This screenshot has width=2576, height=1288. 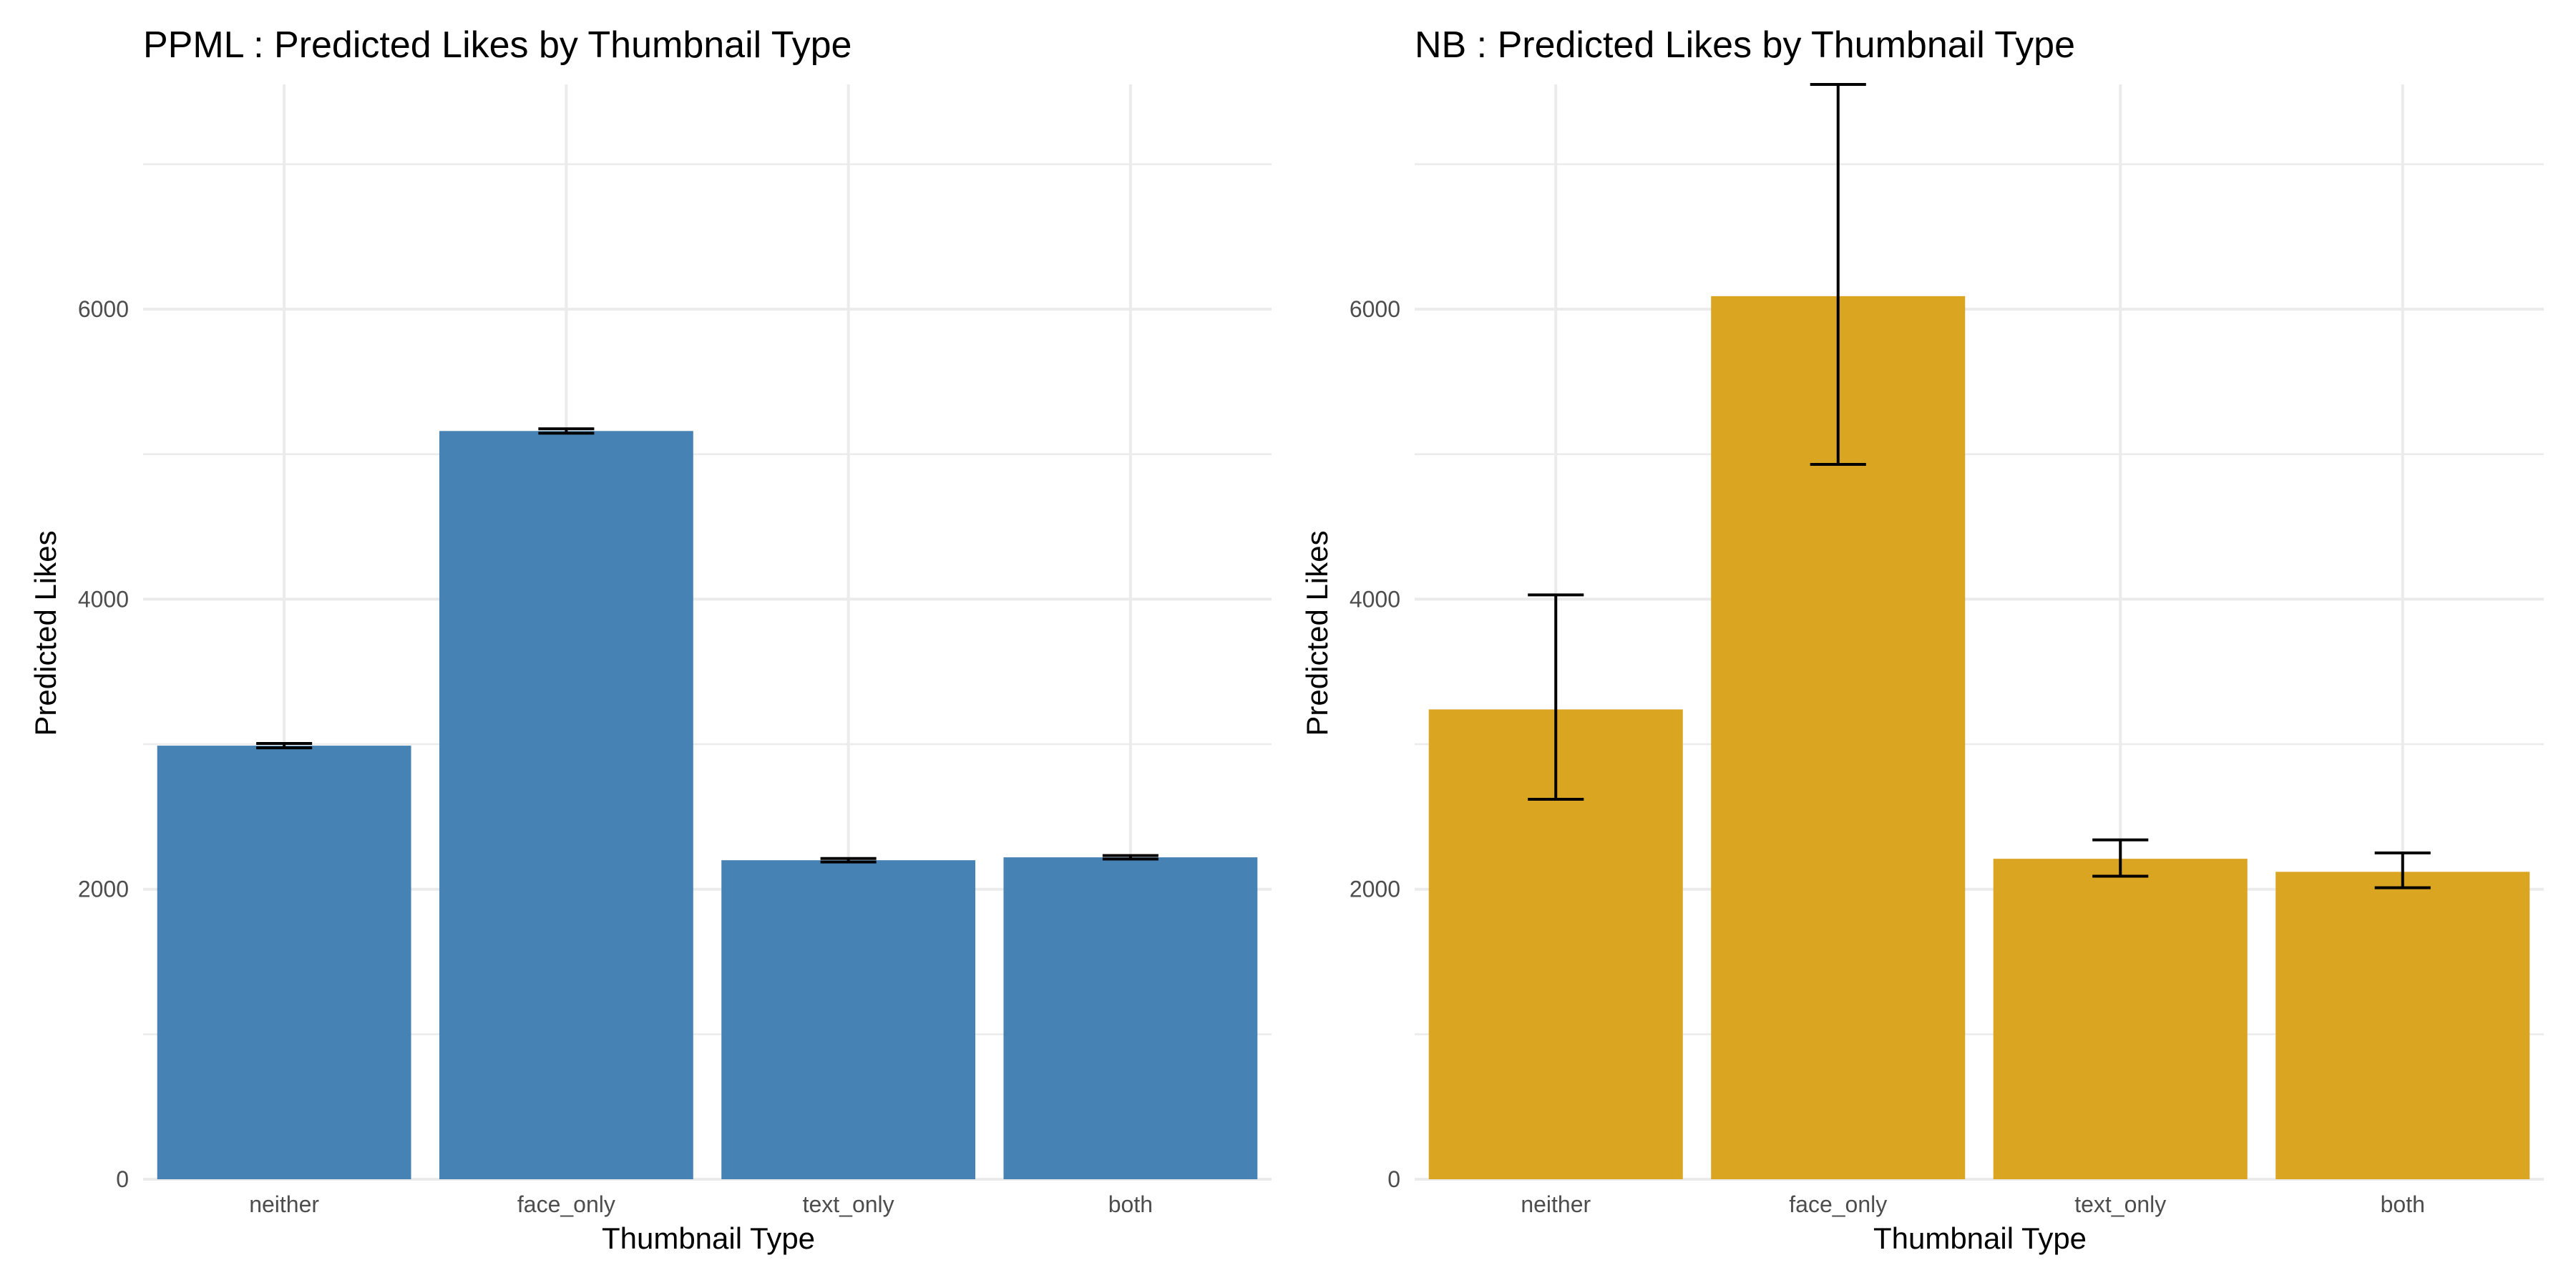 What do you see at coordinates (284, 962) in the screenshot?
I see `bar-neither` at bounding box center [284, 962].